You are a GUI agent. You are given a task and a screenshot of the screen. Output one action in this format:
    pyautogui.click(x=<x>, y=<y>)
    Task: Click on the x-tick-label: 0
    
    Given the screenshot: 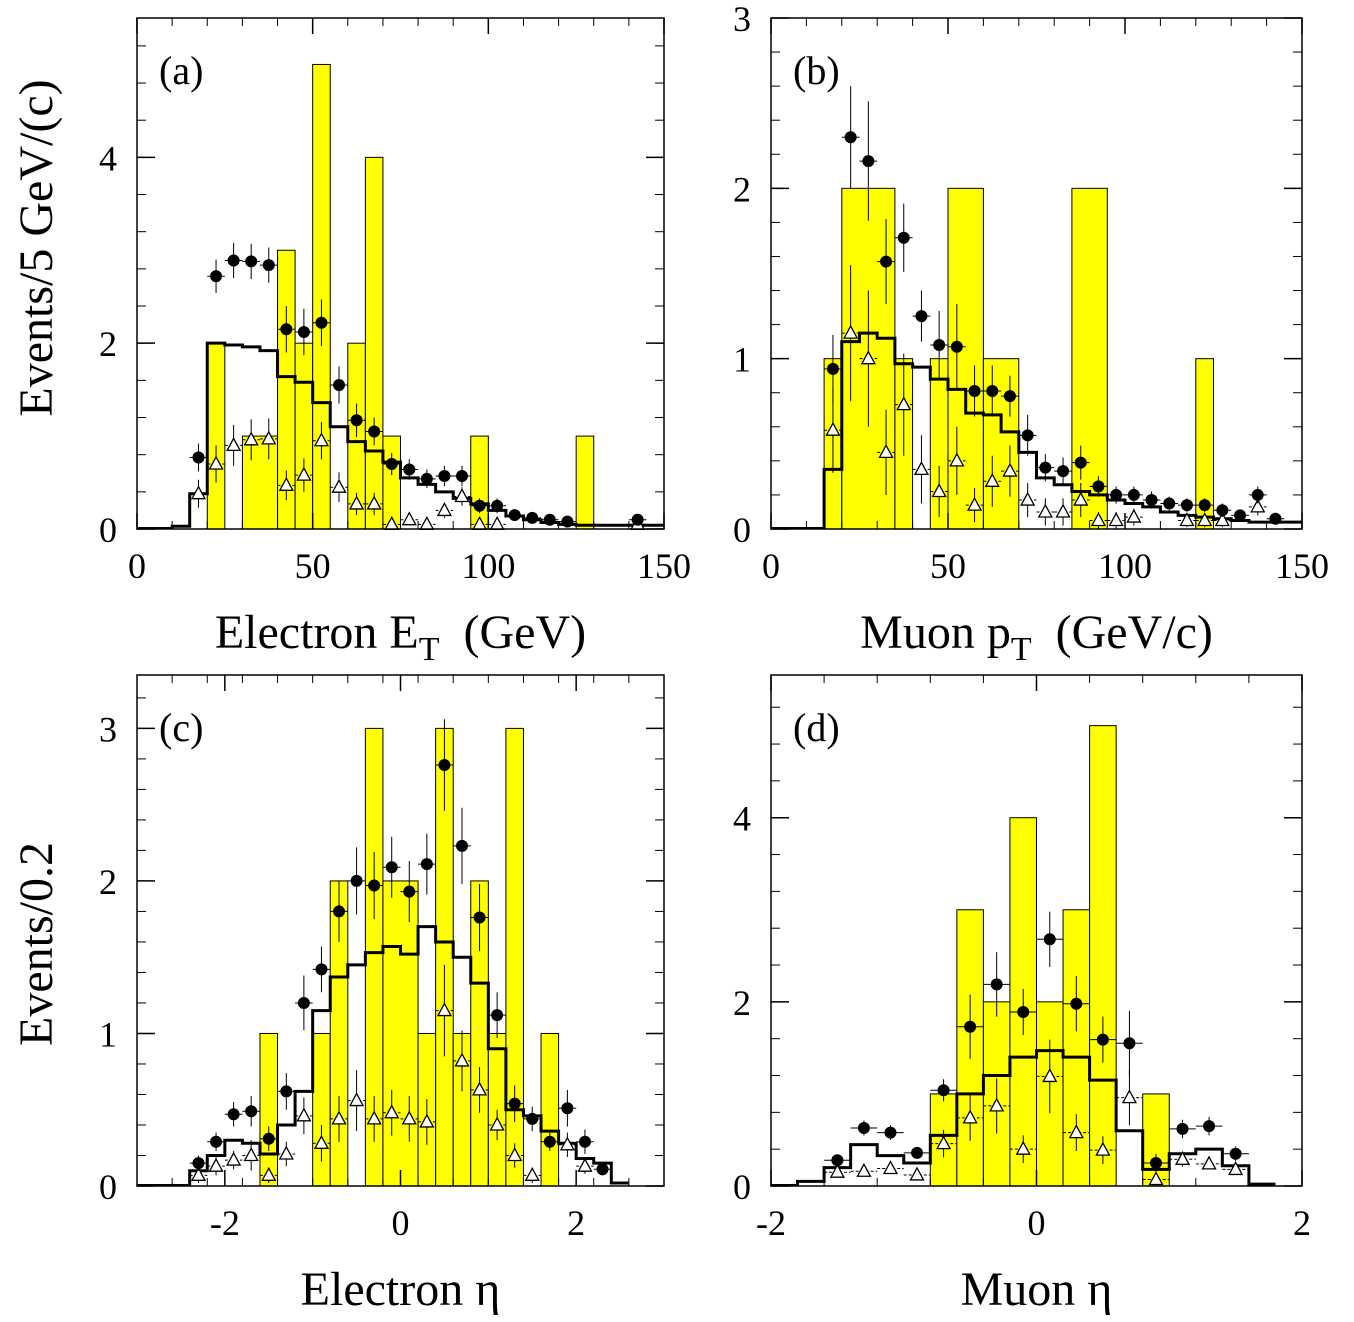 What is the action you would take?
    pyautogui.click(x=1037, y=1223)
    